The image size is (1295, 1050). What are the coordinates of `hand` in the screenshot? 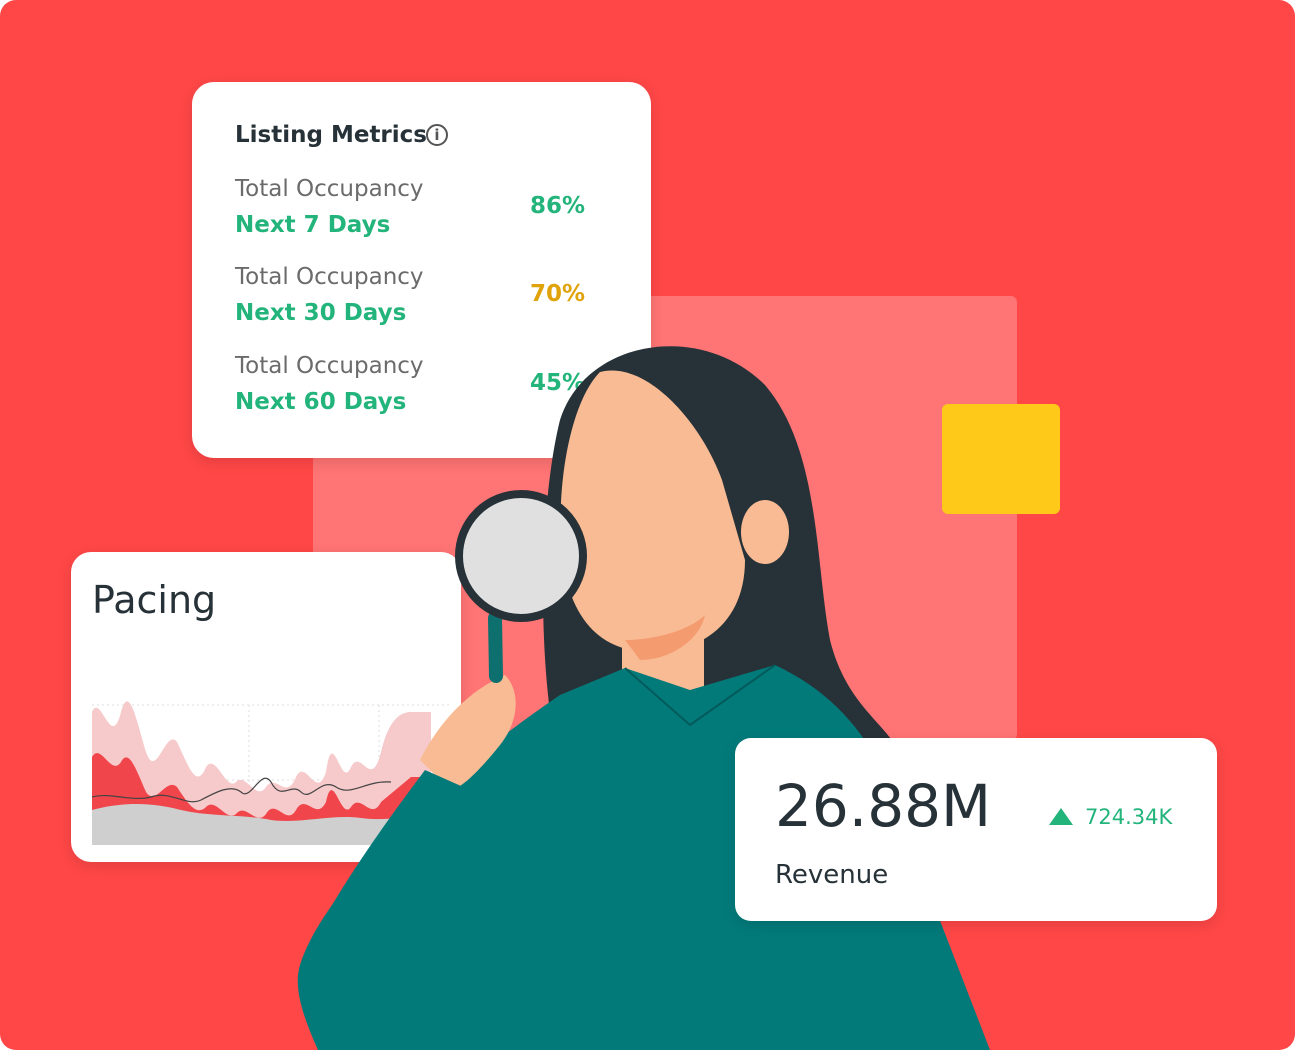 It's located at (468, 732).